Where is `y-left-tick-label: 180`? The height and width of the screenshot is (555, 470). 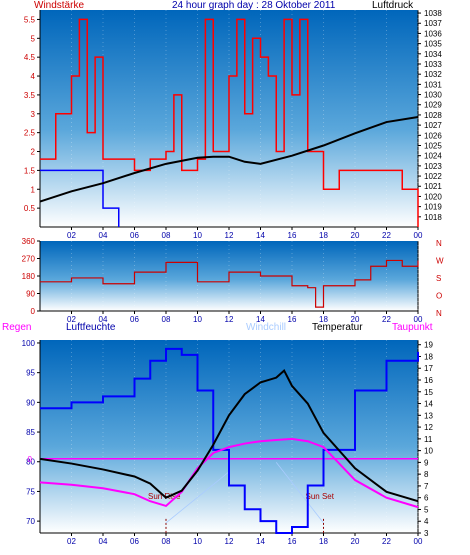 y-left-tick-label: 180 is located at coordinates (29, 276).